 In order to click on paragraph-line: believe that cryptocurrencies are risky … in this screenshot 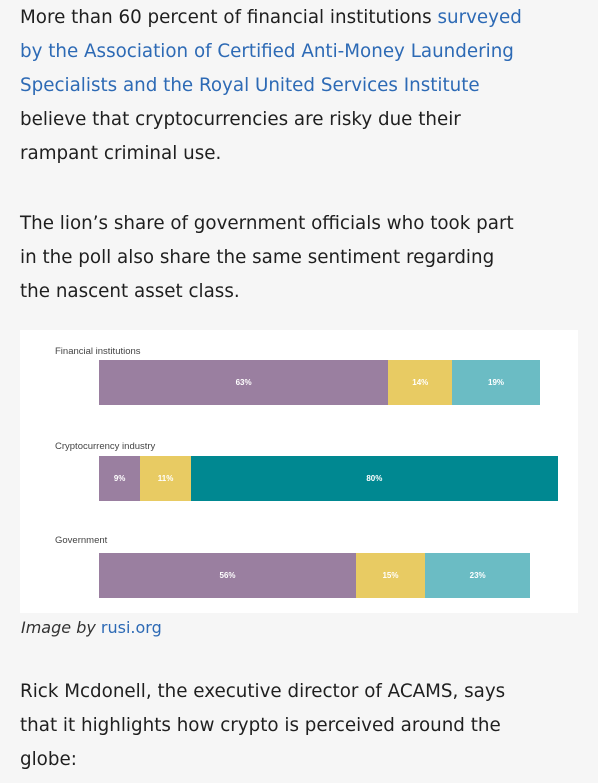, I will do `click(240, 119)`.